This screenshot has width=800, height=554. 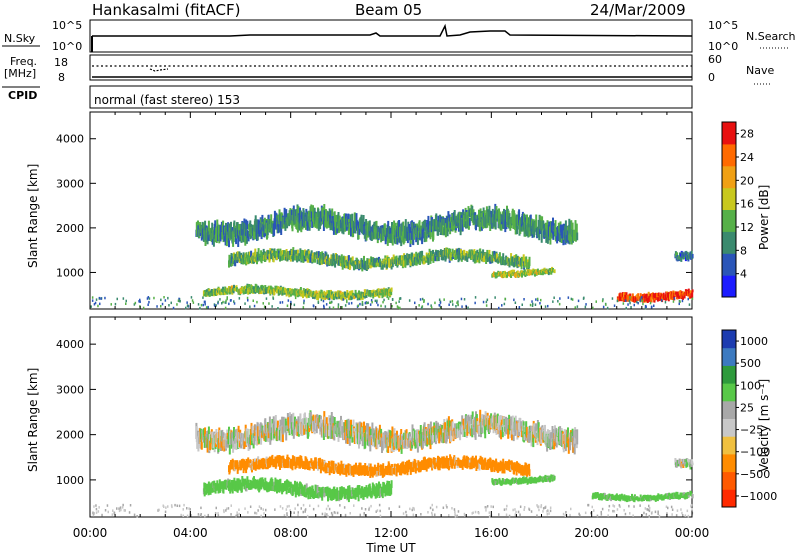 I want to click on nsky-tick-top: 10^5, so click(x=67, y=25).